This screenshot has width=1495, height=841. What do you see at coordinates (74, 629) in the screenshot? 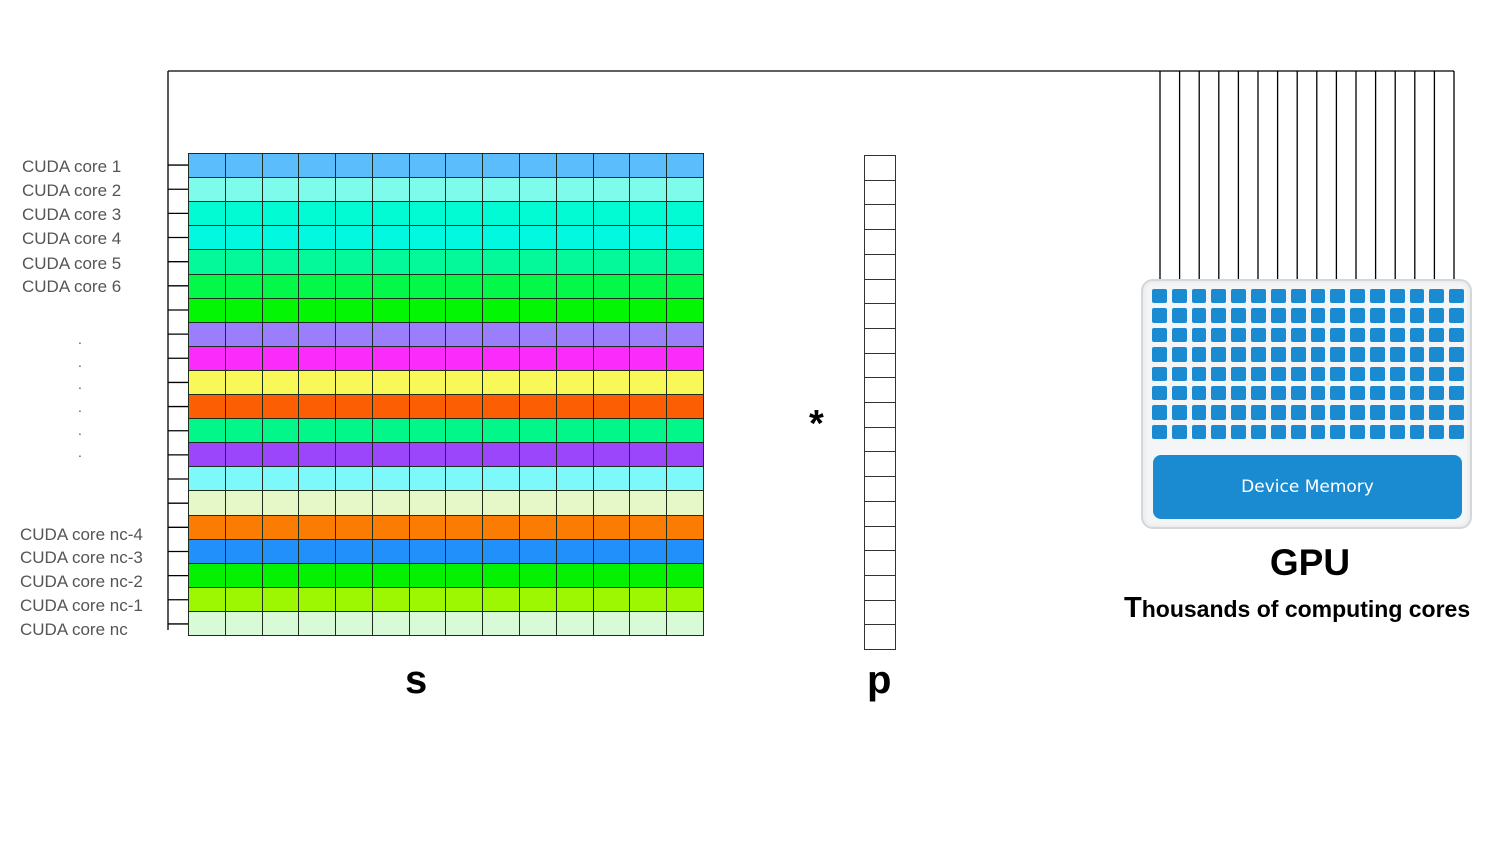
I see `core-label: CUDA core nc` at bounding box center [74, 629].